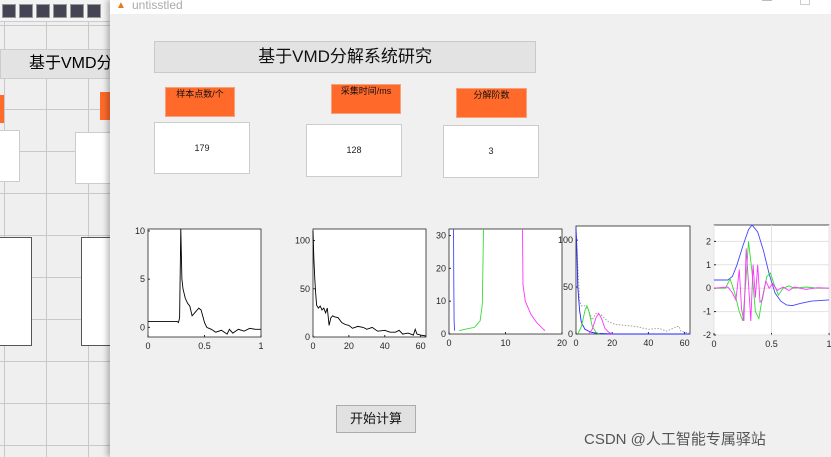  What do you see at coordinates (767, 0) in the screenshot?
I see `minimize-button` at bounding box center [767, 0].